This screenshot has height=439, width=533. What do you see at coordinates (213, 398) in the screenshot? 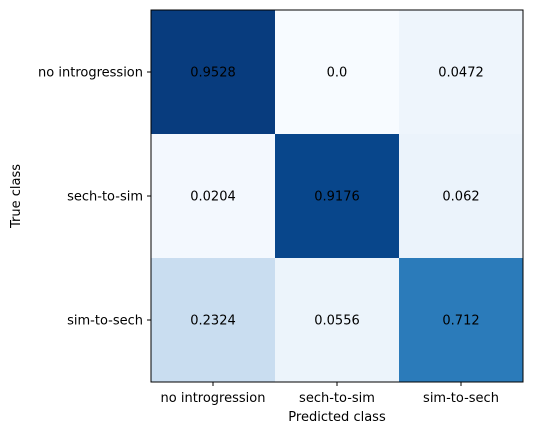
I see `x-tick-label-0: no introgression` at bounding box center [213, 398].